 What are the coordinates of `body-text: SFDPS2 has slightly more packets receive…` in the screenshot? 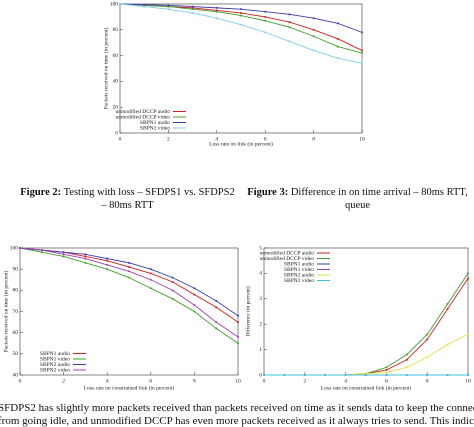 It's located at (237, 408).